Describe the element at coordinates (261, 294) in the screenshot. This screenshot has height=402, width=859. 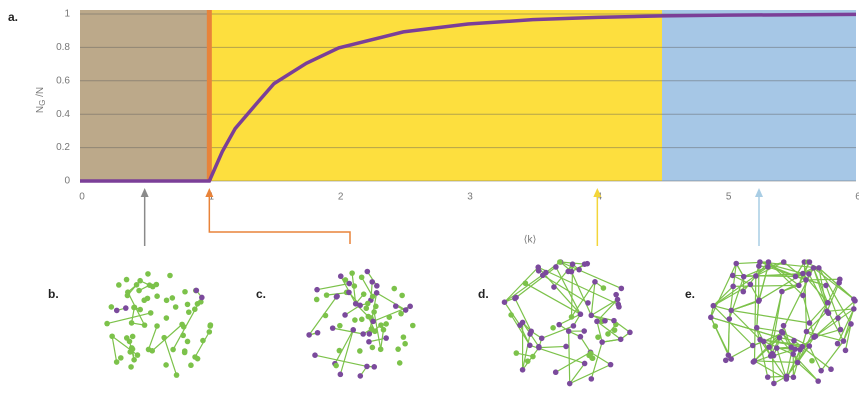
I see `network-label: c.` at that location.